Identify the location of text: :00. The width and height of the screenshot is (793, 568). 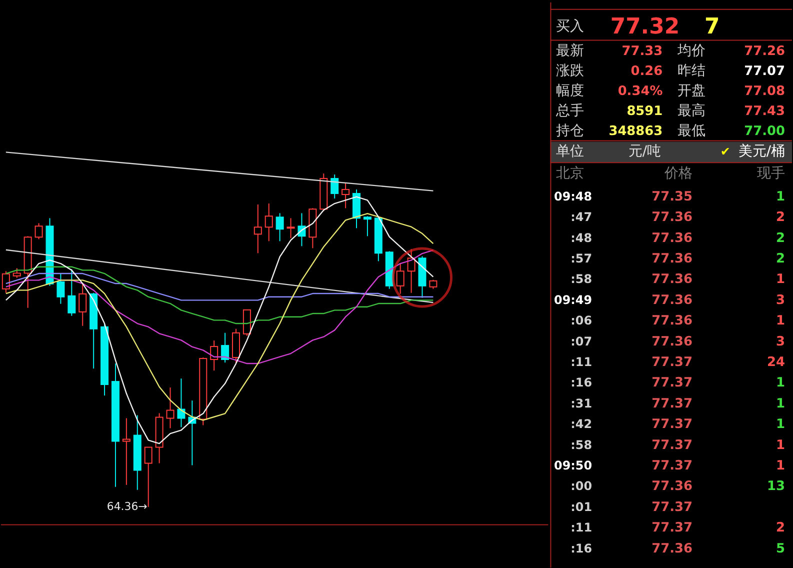
(581, 486).